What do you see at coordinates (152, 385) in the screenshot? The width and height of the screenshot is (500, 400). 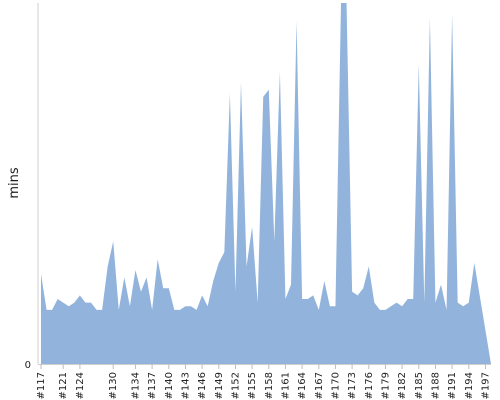 I see `x-tick-label: #137` at bounding box center [152, 385].